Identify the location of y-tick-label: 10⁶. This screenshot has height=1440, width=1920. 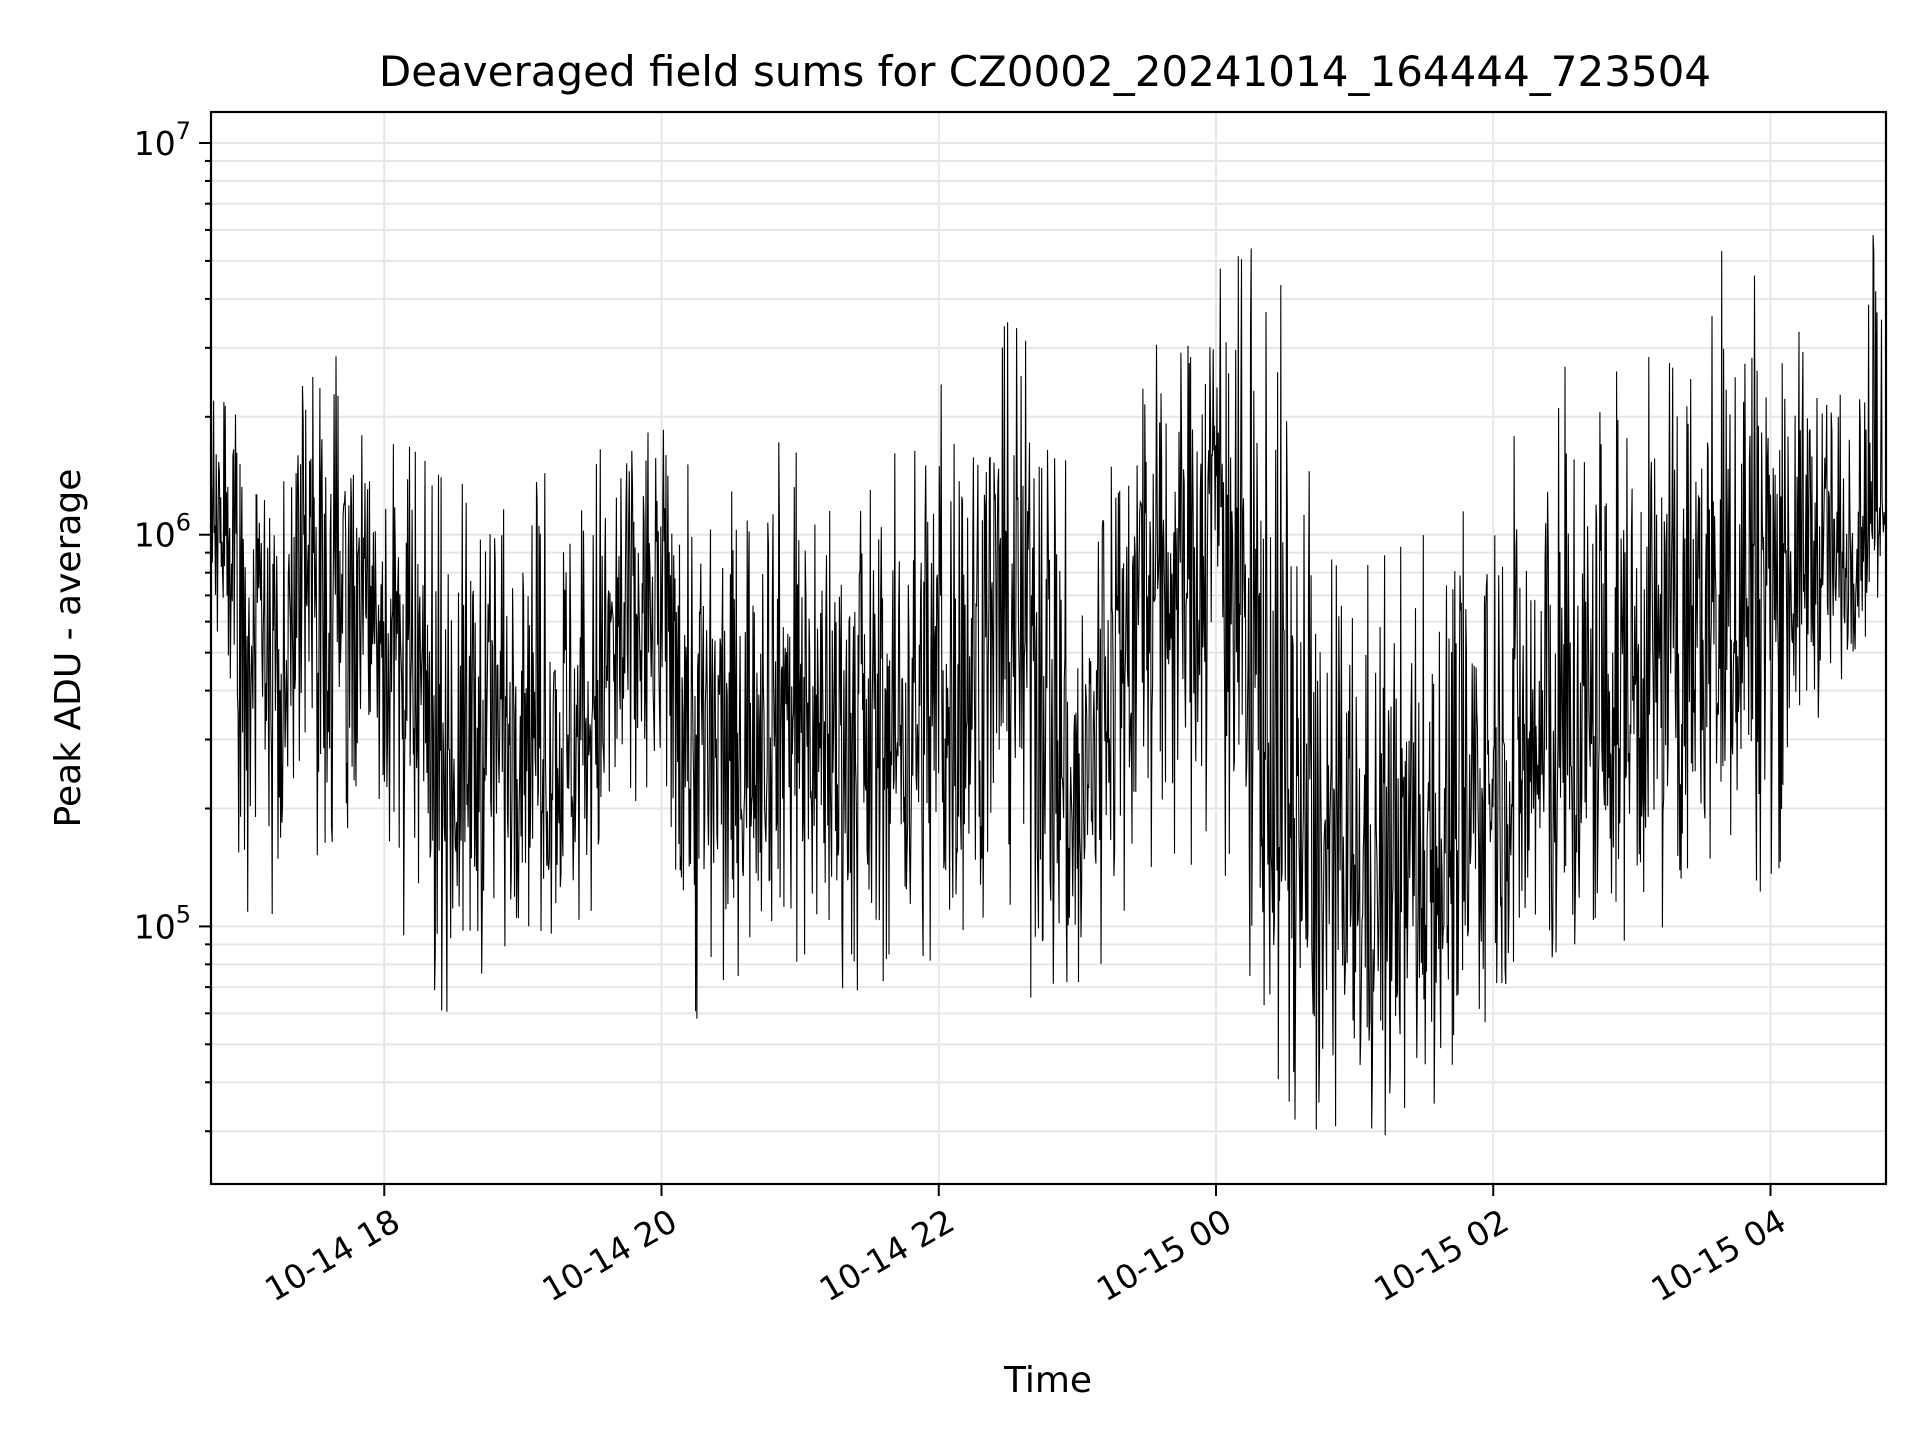
(162, 532).